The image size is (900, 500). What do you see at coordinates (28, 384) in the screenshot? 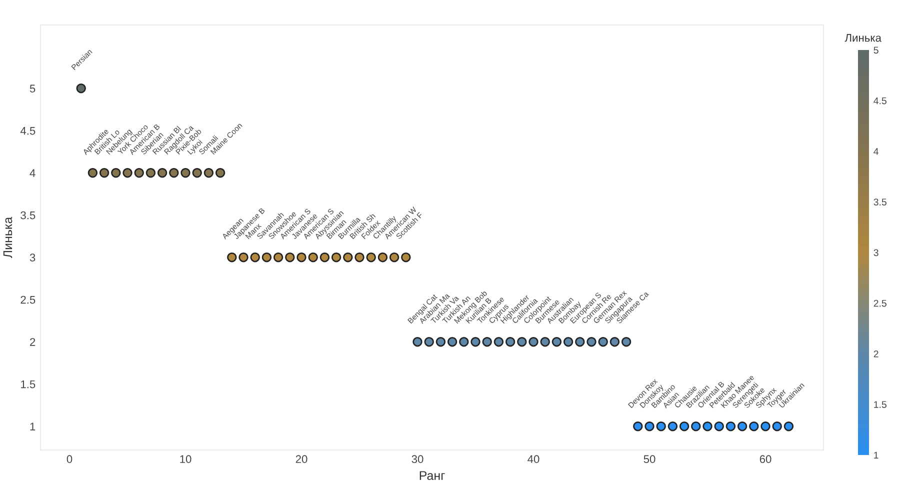
I see `y-tick-label: 1.5` at bounding box center [28, 384].